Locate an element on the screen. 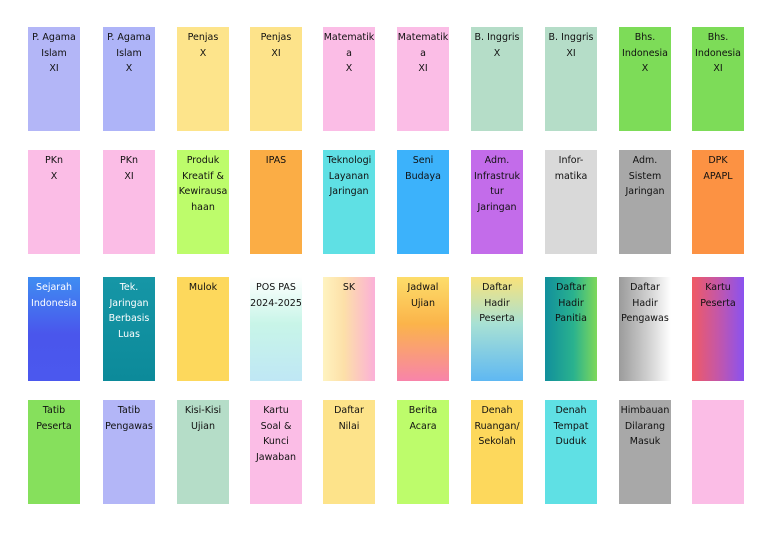  tile-label: Tatib Peserta is located at coordinates (54, 418).